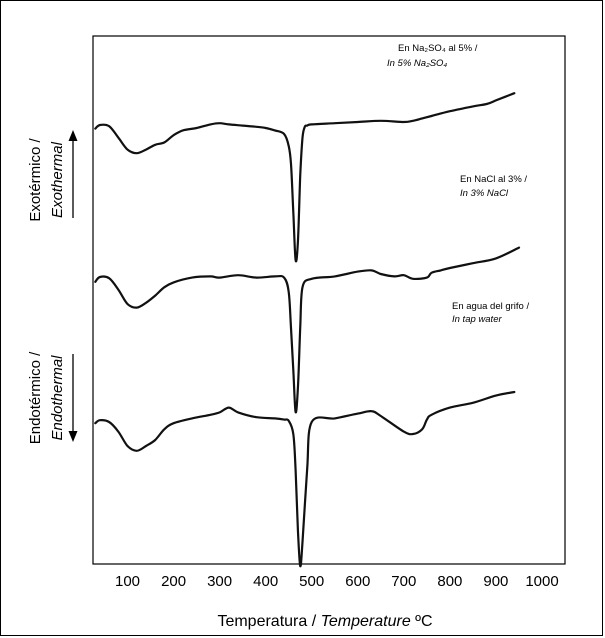 This screenshot has width=605, height=638. Describe the element at coordinates (484, 193) in the screenshot. I see `series-label-2-en: In 3% NaCl` at that location.